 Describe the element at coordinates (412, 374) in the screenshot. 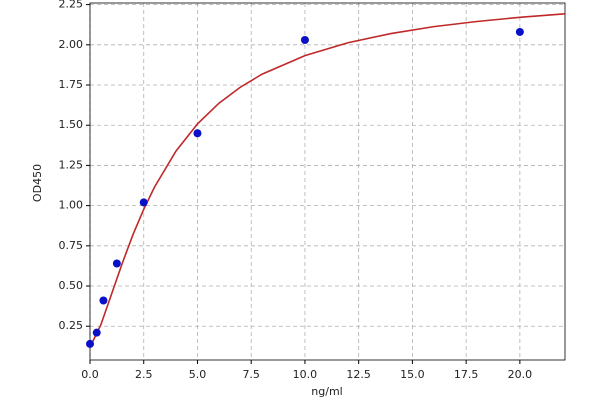

I see `x-tick-label: 15.0` at that location.